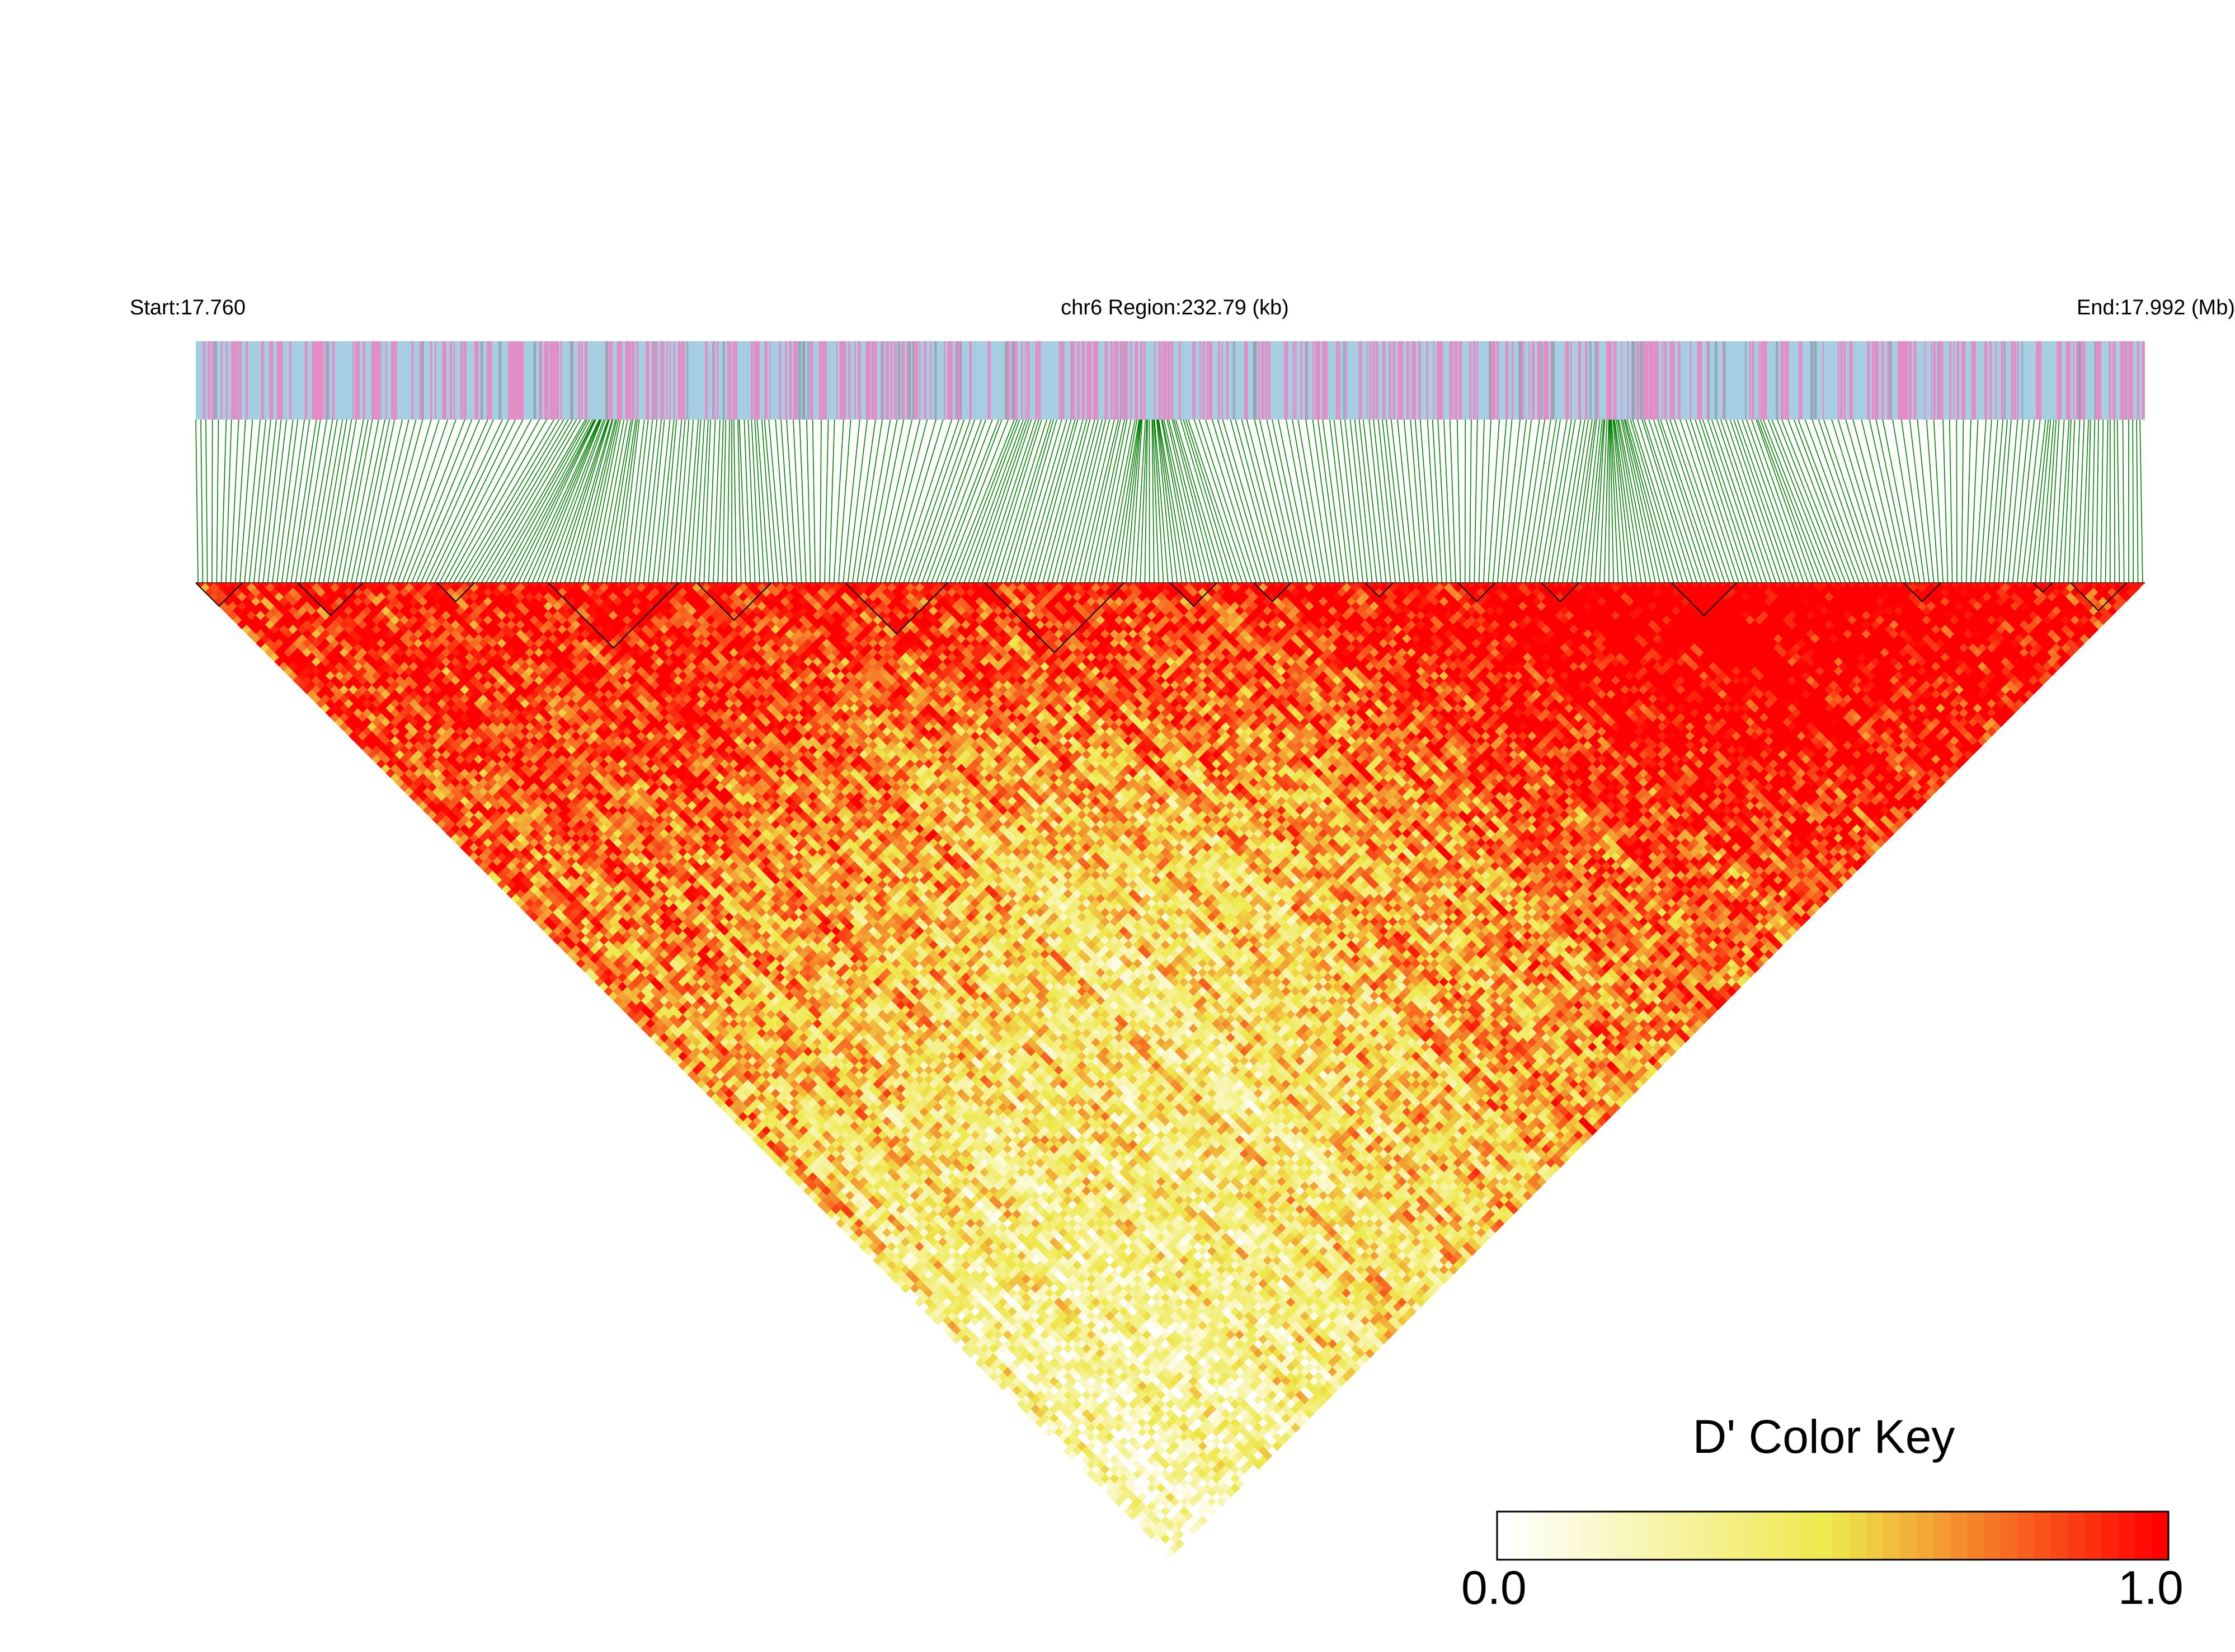 The height and width of the screenshot is (1652, 2235). What do you see at coordinates (2156, 308) in the screenshot?
I see `region-end-label: End:17.992 (Mb)` at bounding box center [2156, 308].